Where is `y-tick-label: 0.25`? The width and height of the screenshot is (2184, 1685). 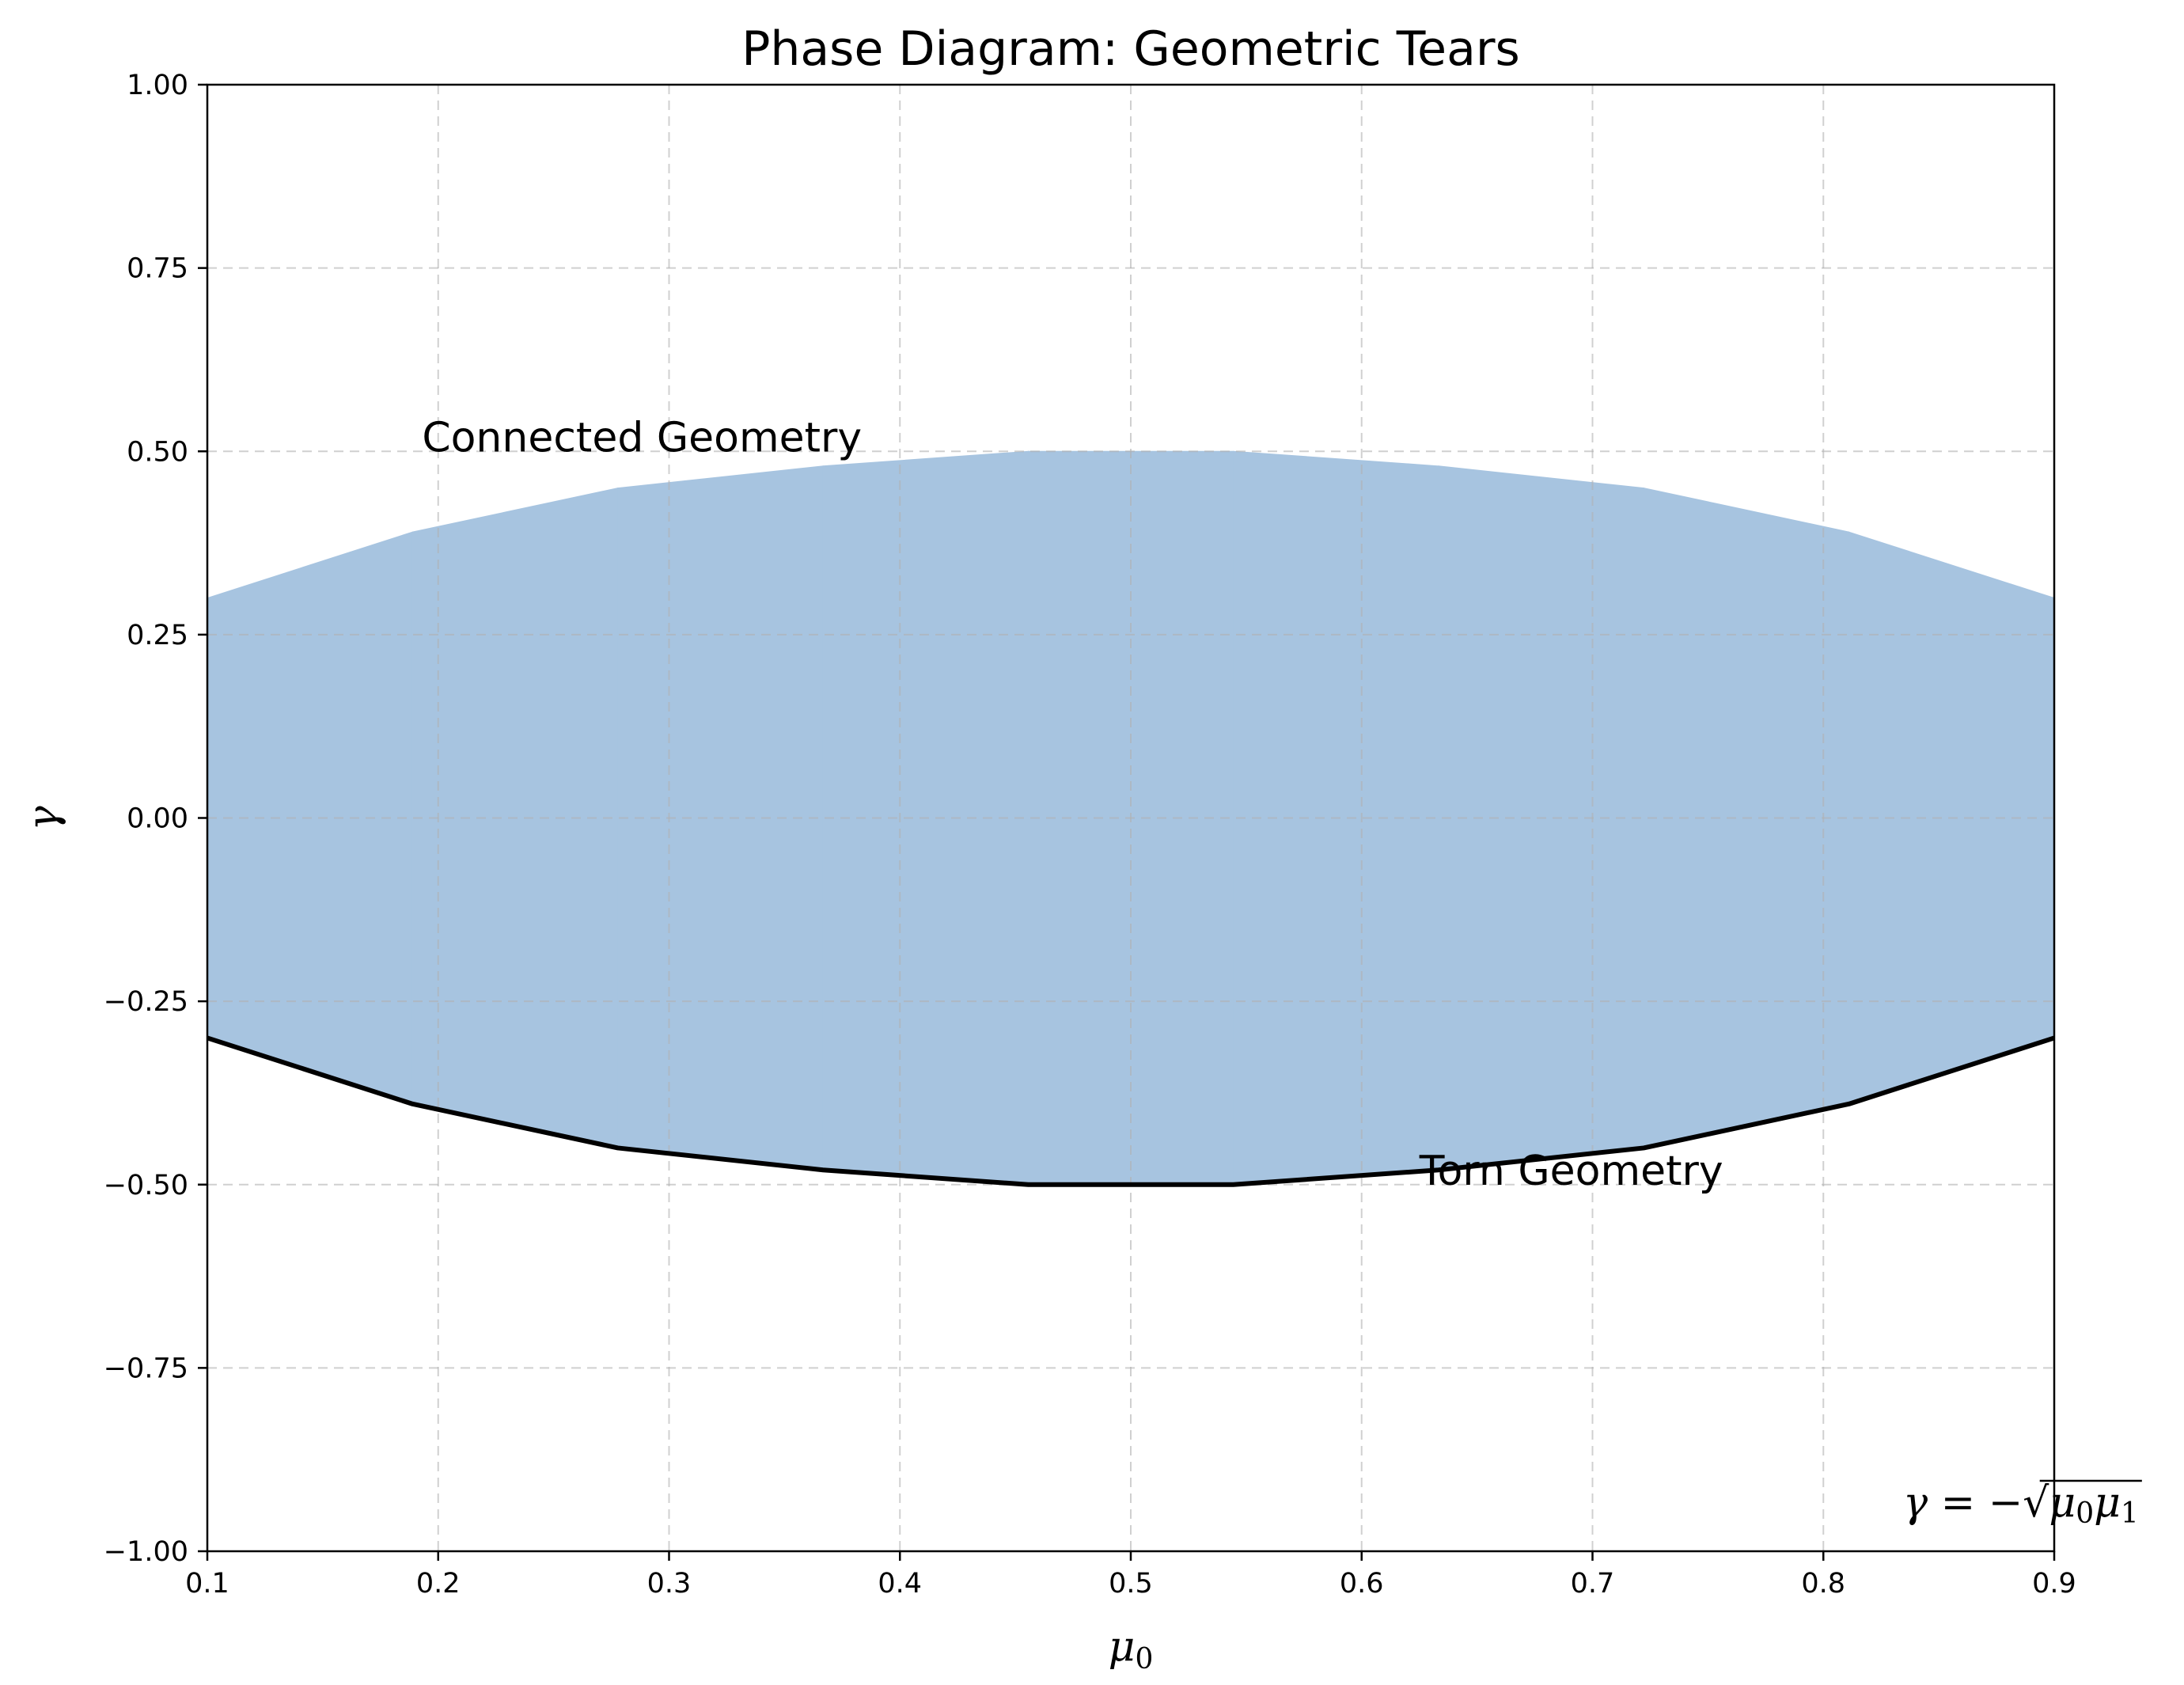
y-tick-label: 0.25 is located at coordinates (157, 636).